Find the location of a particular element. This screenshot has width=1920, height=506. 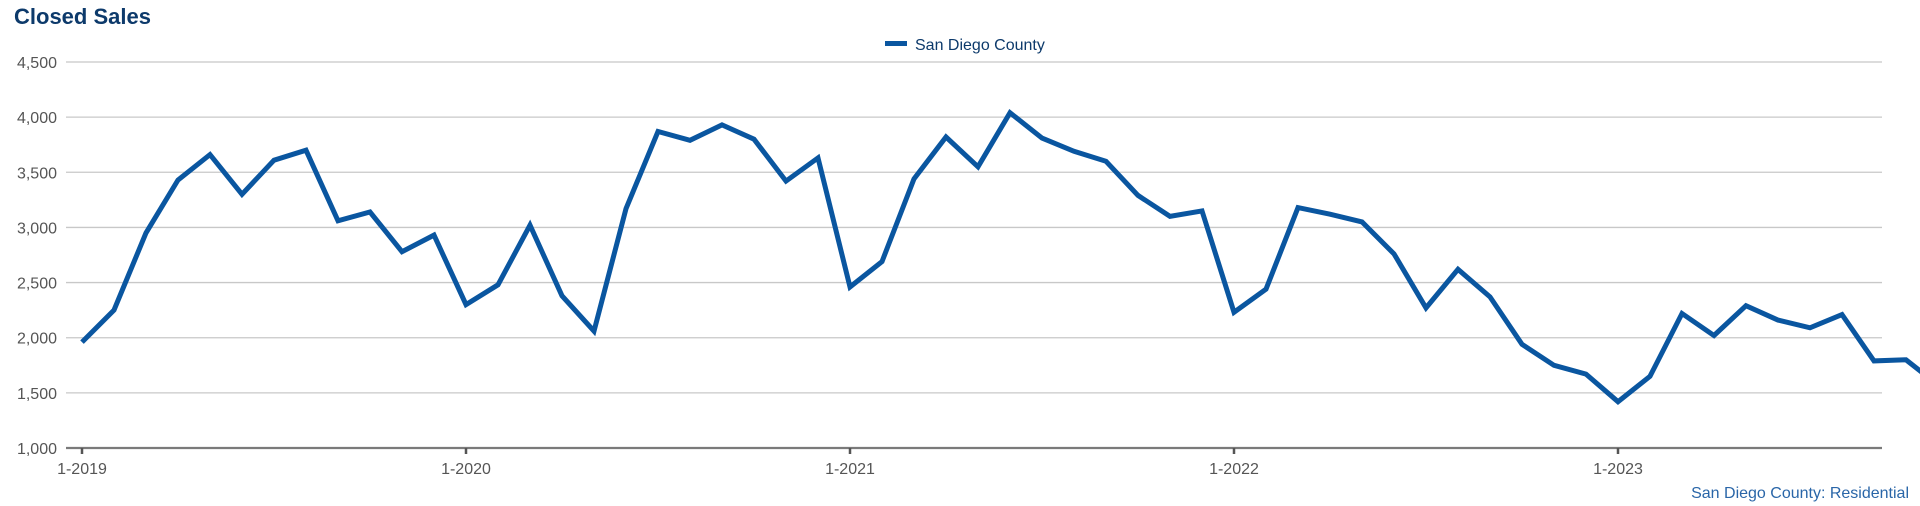

chart-title: Closed Sales is located at coordinates (82, 16).